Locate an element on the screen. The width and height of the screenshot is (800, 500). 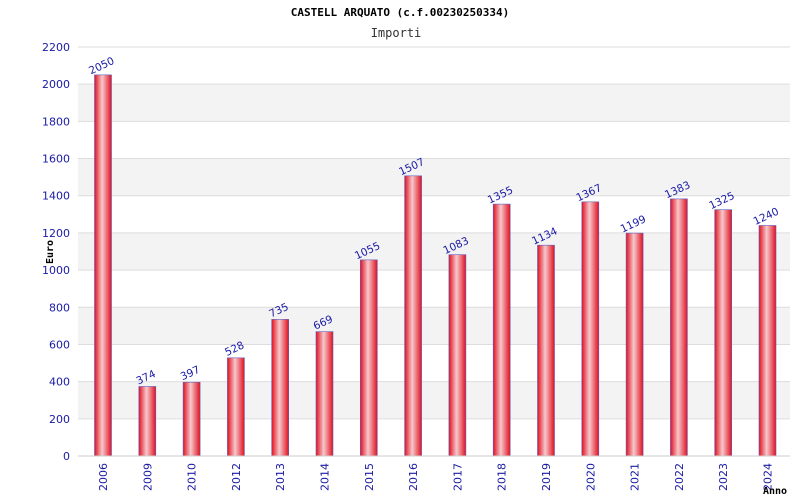
data-label: 397 is located at coordinates (190, 373).